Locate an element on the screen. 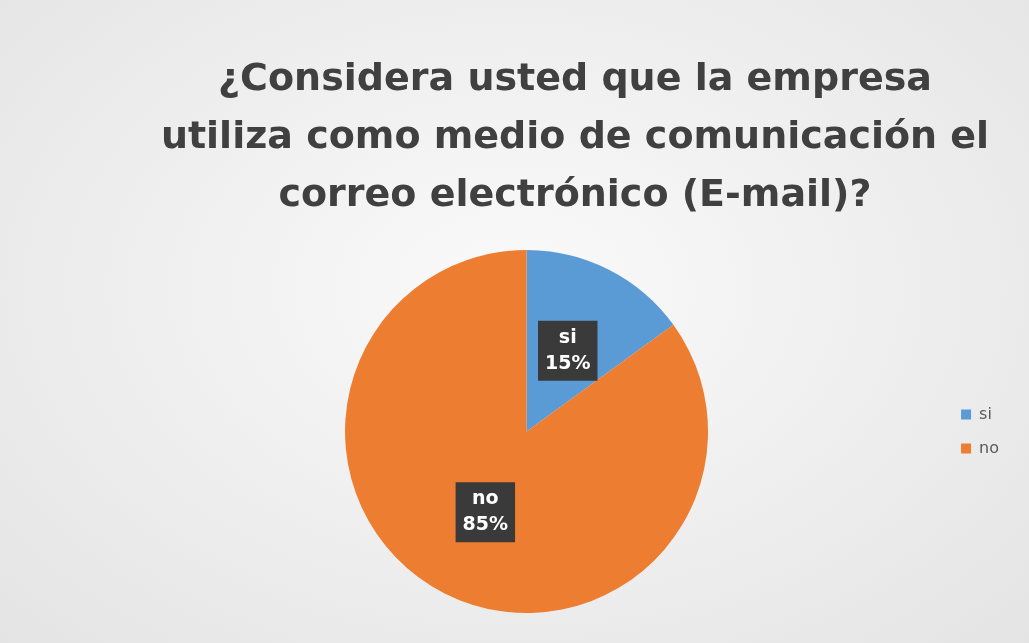  slice-label: si is located at coordinates (567, 335).